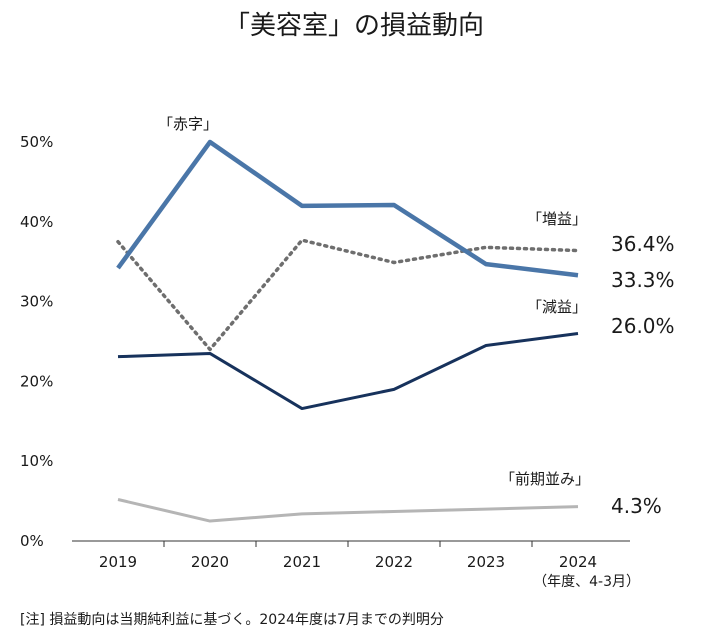 This screenshot has height=642, width=708. What do you see at coordinates (557, 219) in the screenshot?
I see `series-name-label: 「増益」` at bounding box center [557, 219].